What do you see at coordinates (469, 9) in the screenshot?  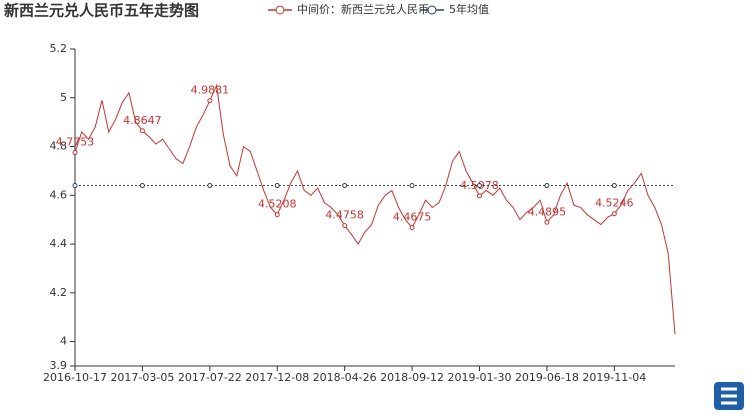 I see `legend-label: 5年均值` at bounding box center [469, 9].